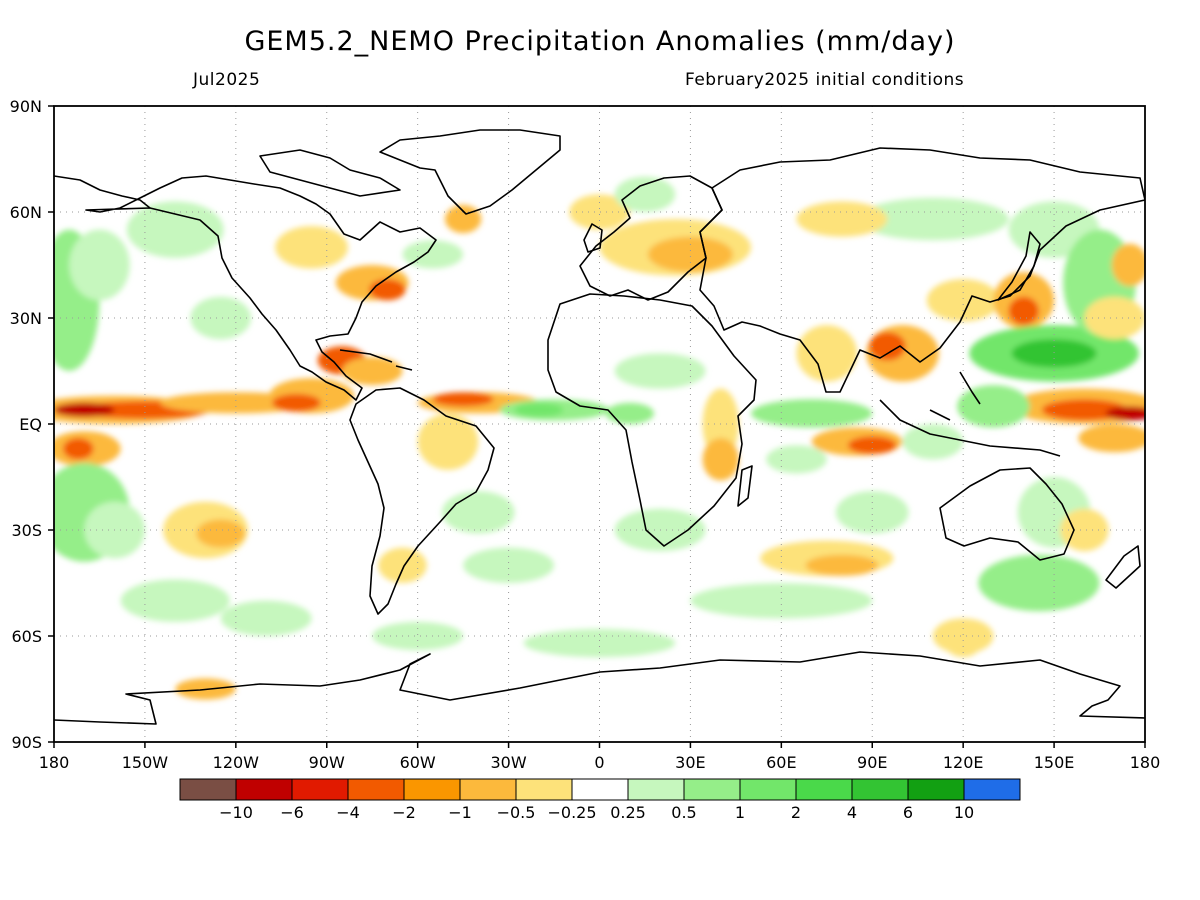 The image size is (1200, 900). Describe the element at coordinates (26, 212) in the screenshot. I see `lat-tick-label: 60N` at that location.